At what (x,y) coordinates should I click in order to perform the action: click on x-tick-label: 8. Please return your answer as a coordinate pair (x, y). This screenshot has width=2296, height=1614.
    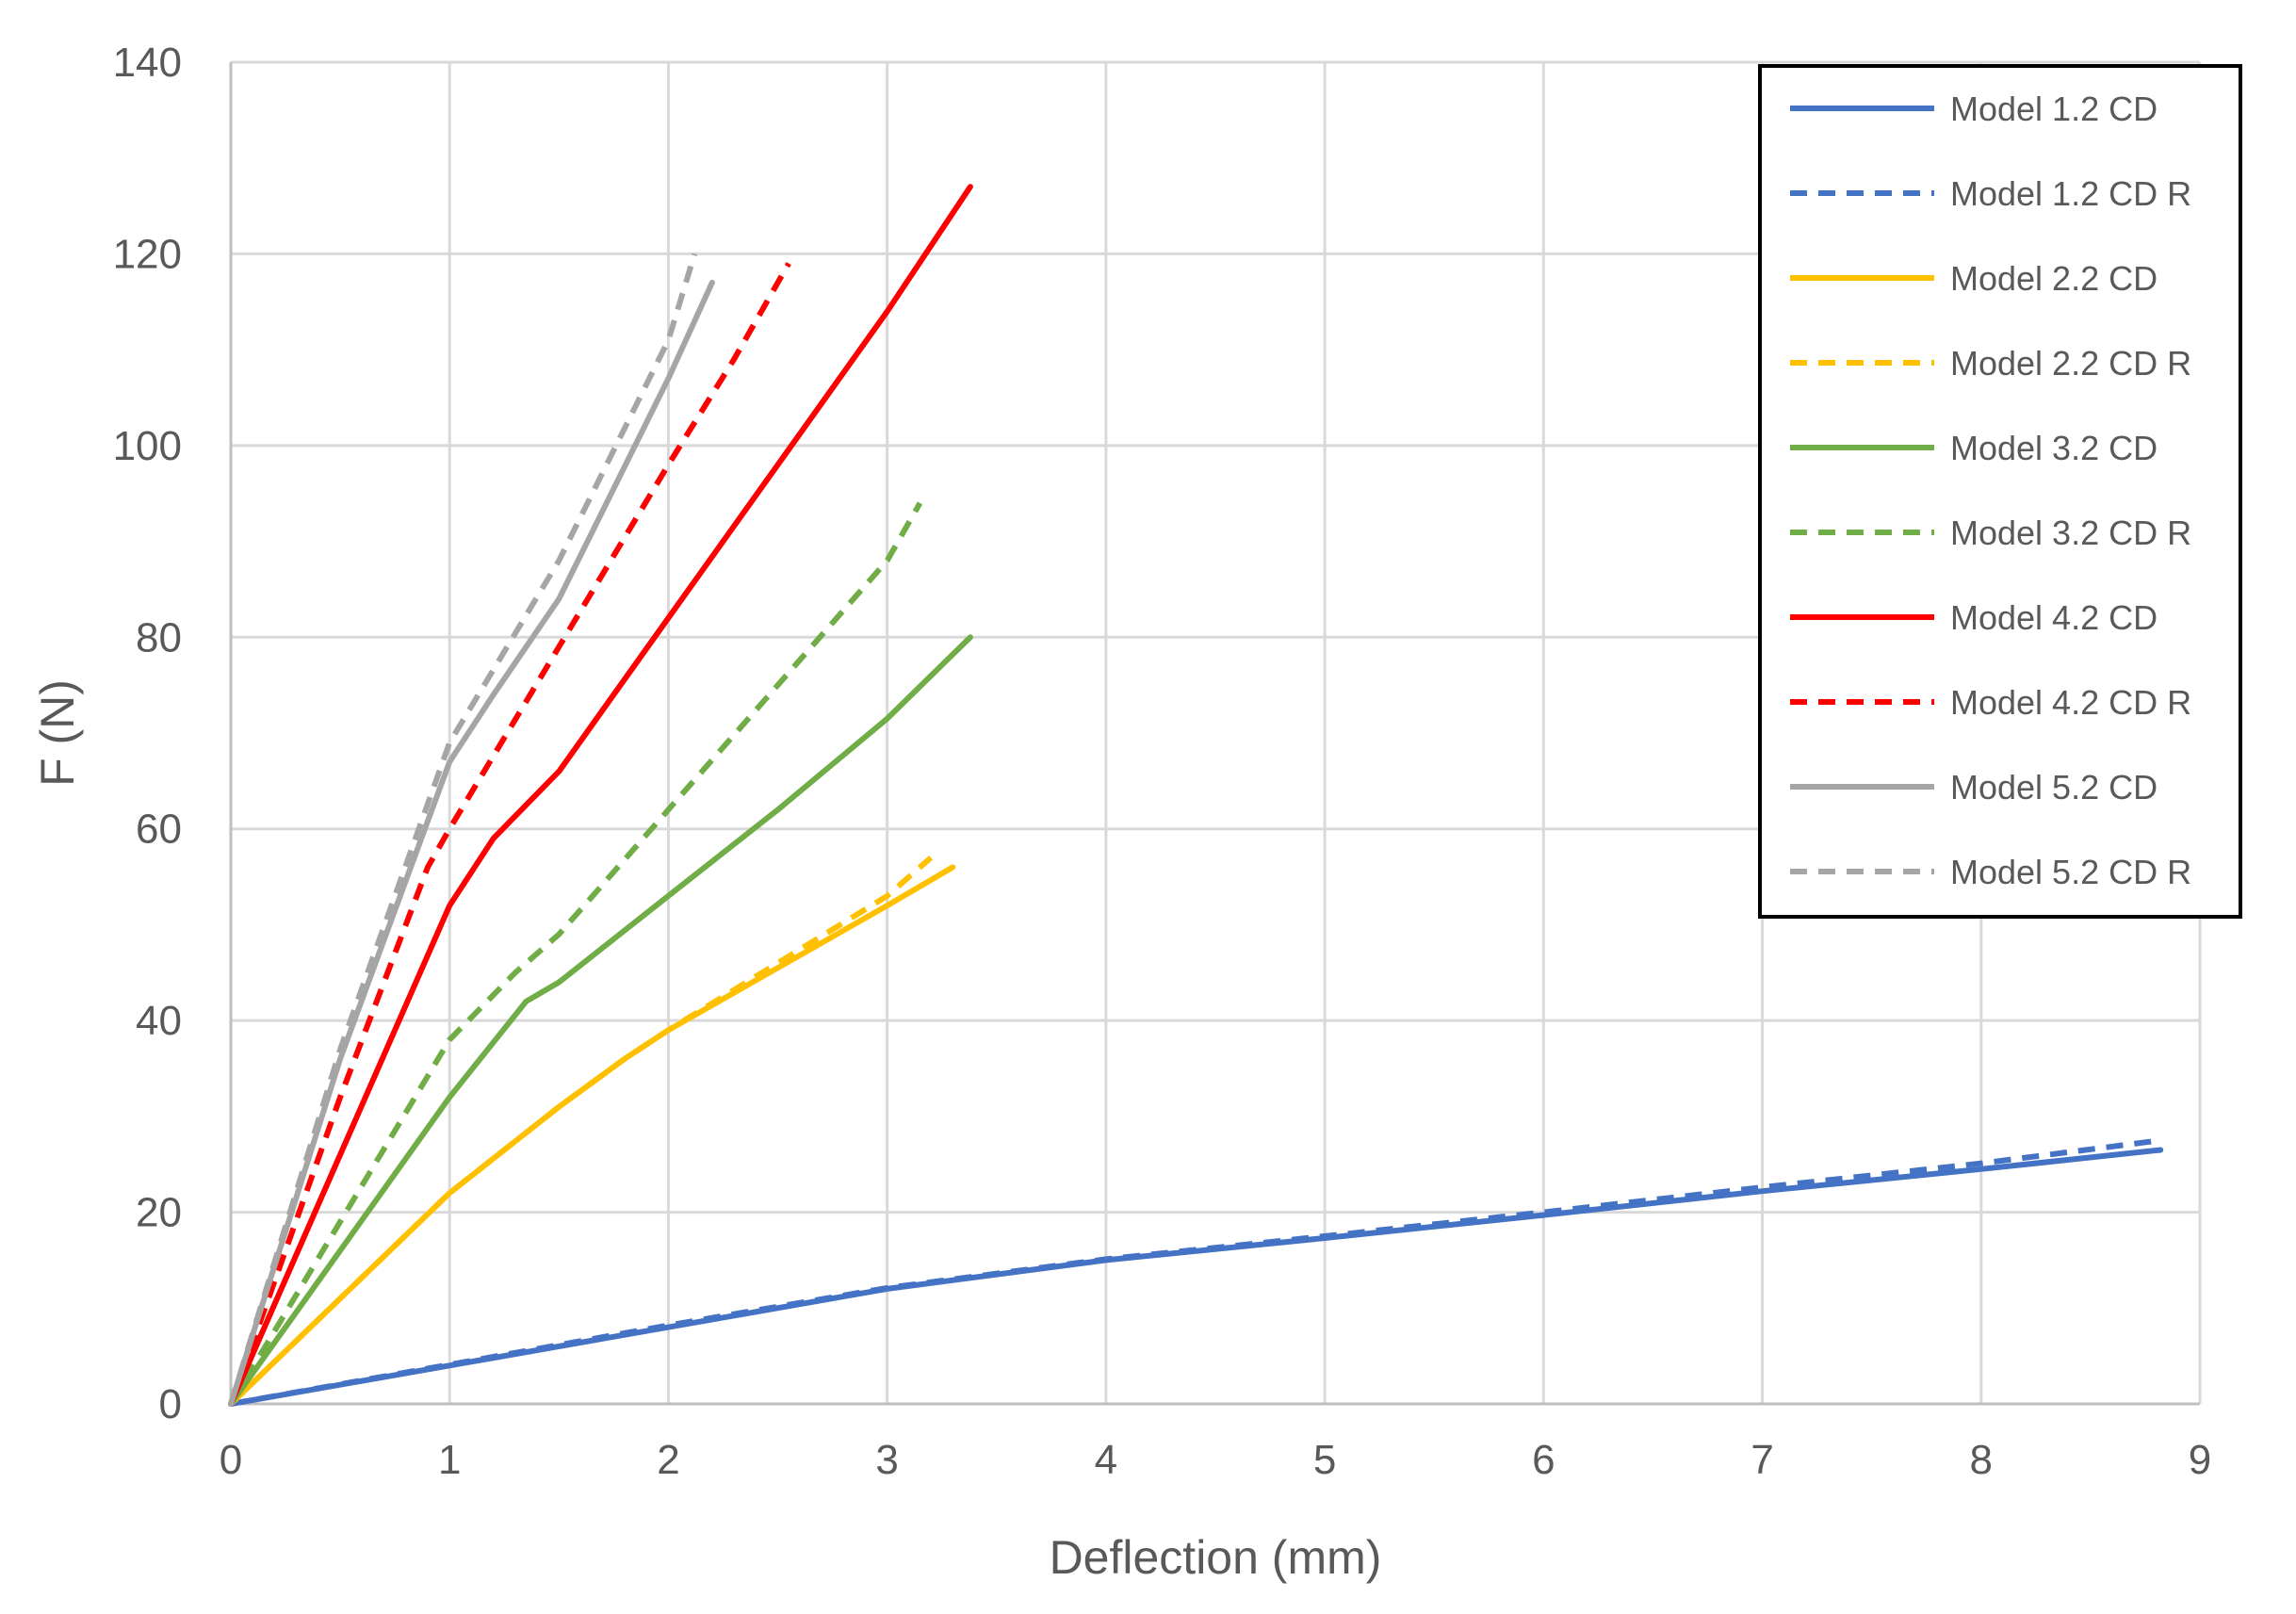
    Looking at the image, I should click on (1981, 1460).